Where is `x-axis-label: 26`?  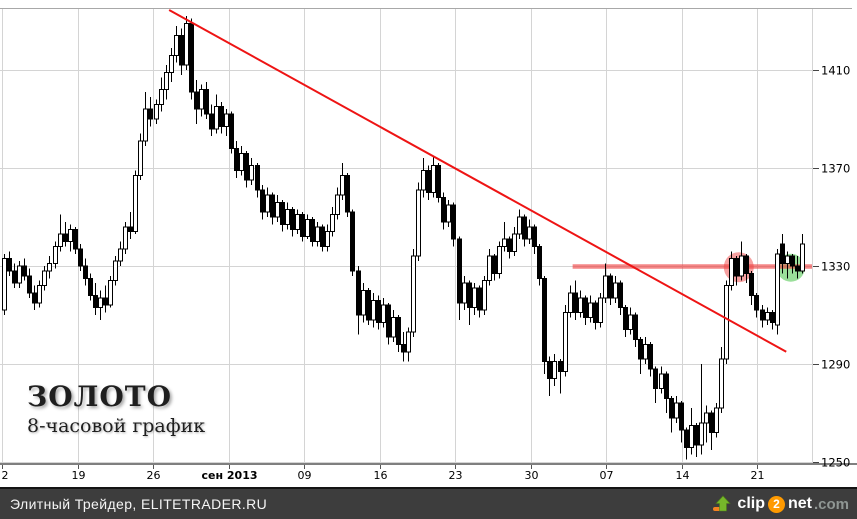
x-axis-label: 26 is located at coordinates (154, 475).